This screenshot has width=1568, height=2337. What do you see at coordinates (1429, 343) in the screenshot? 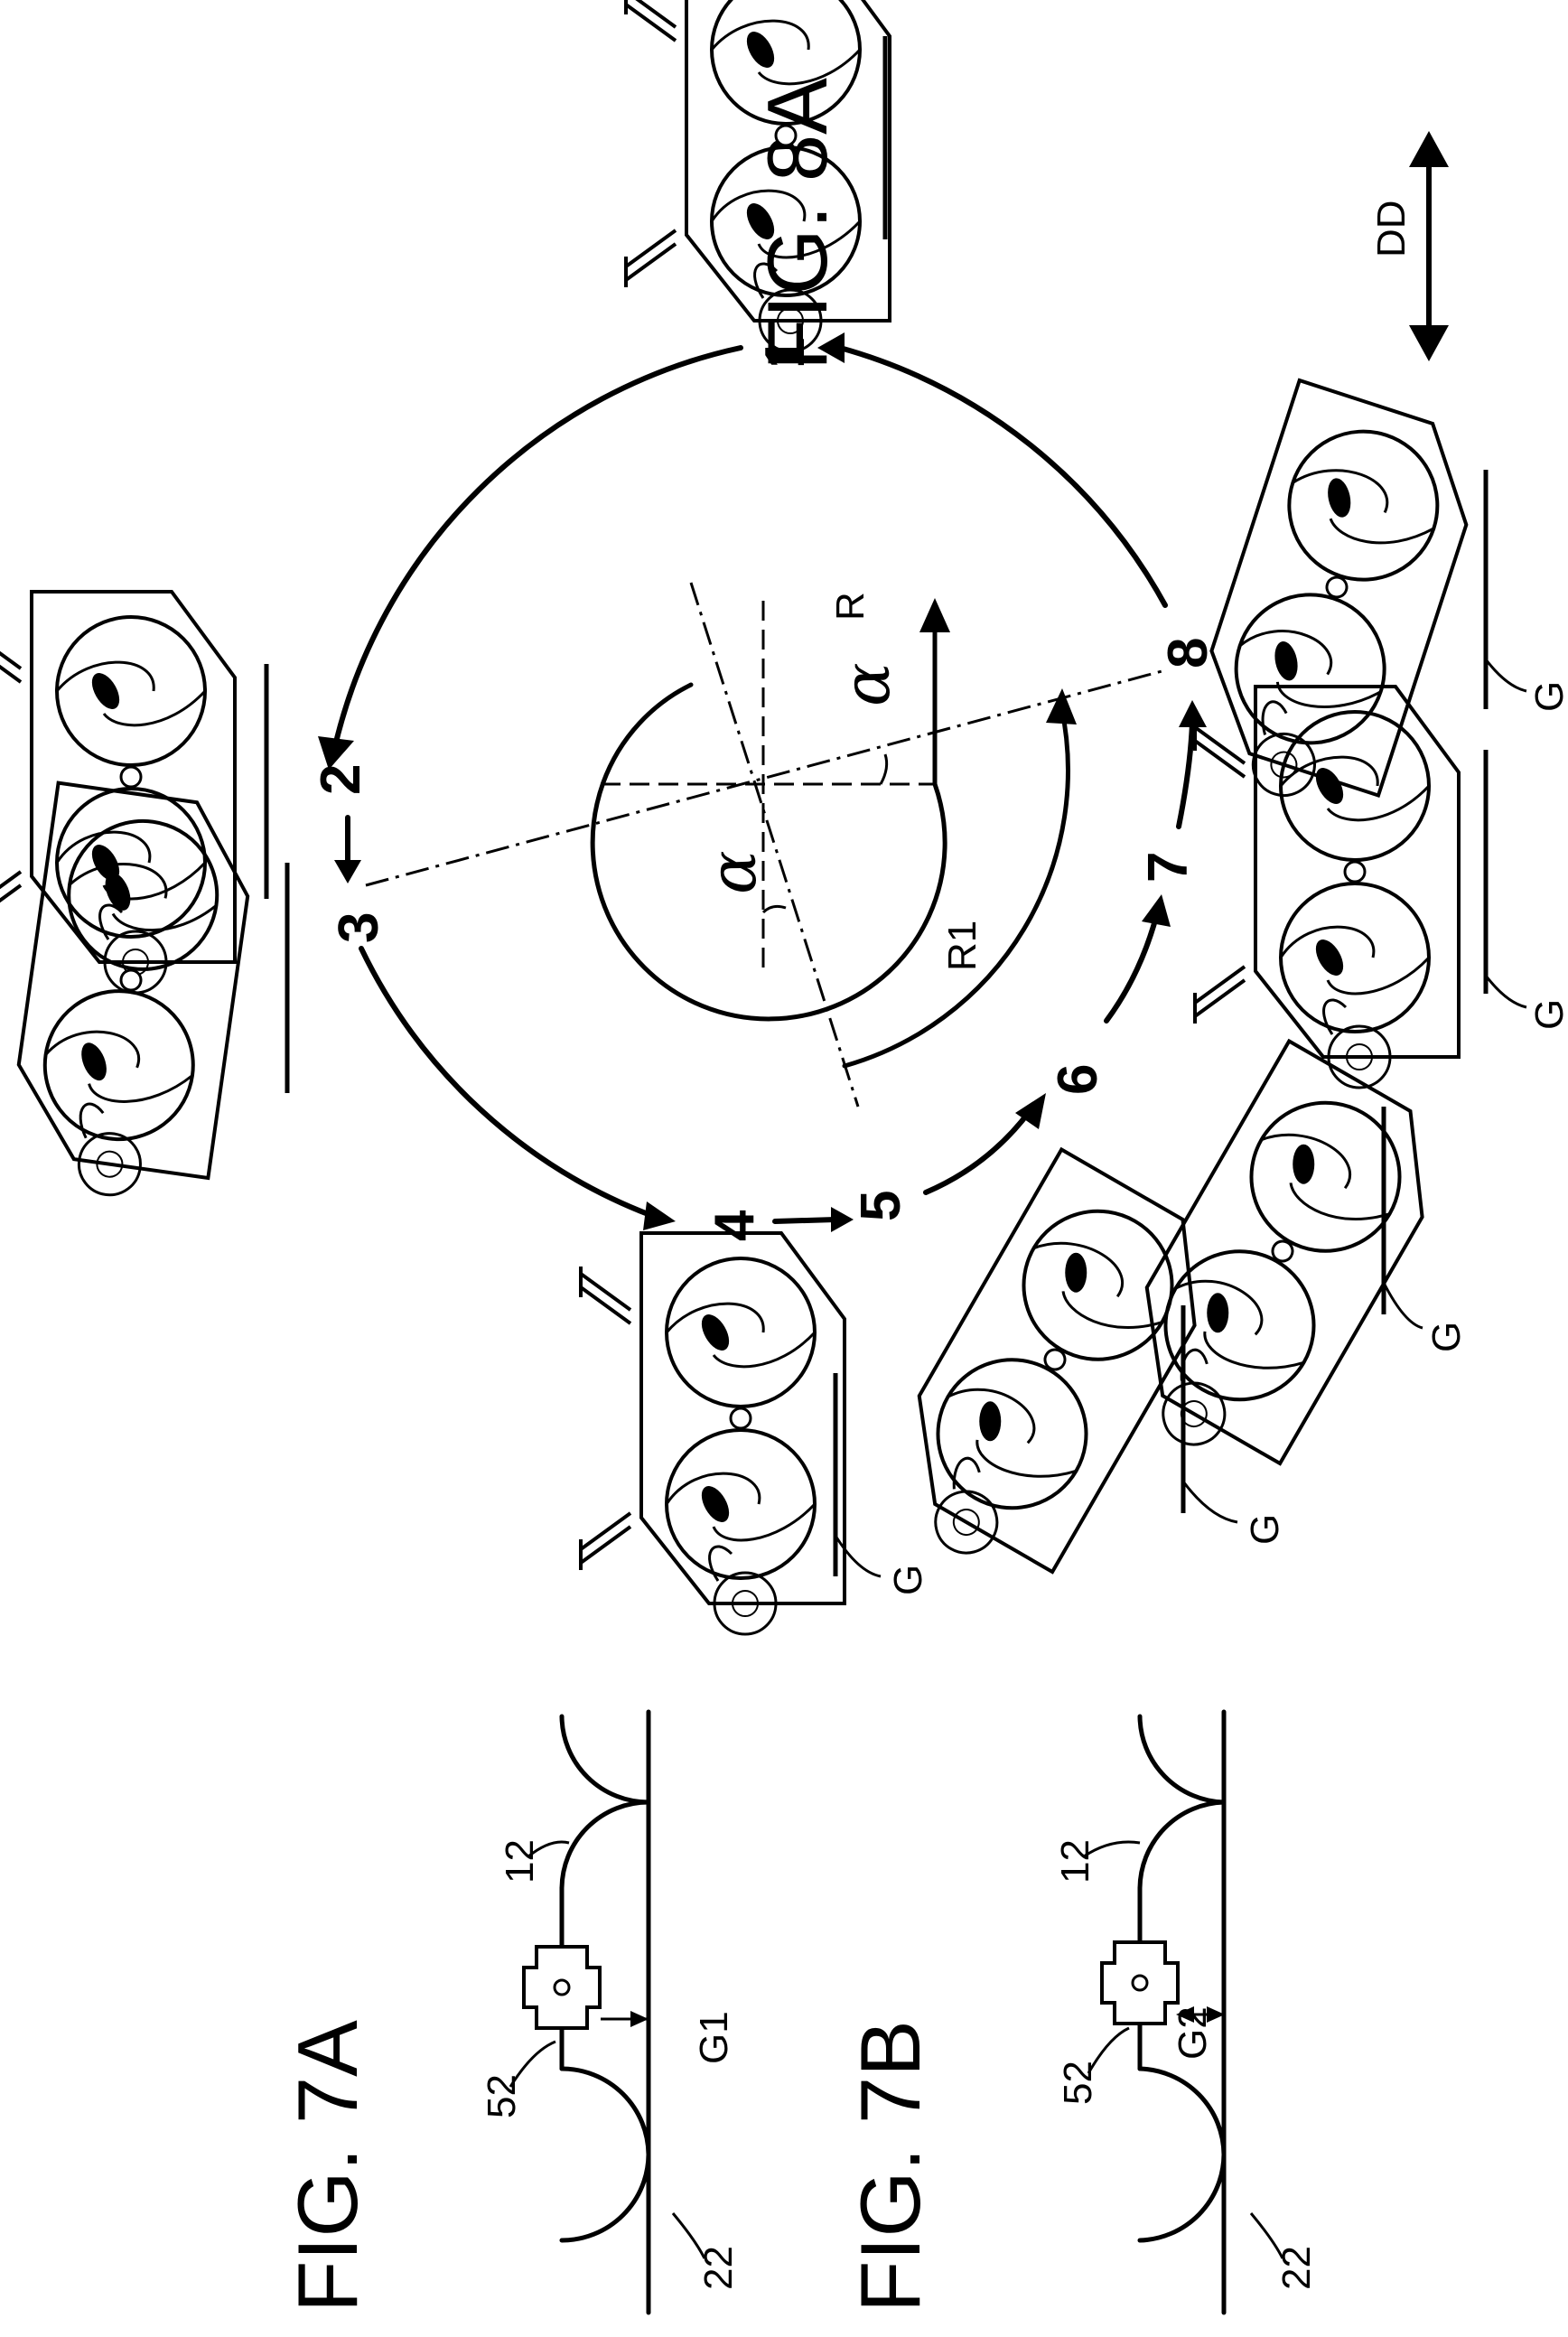
I see `dd-arrowhead-bottom` at bounding box center [1429, 343].